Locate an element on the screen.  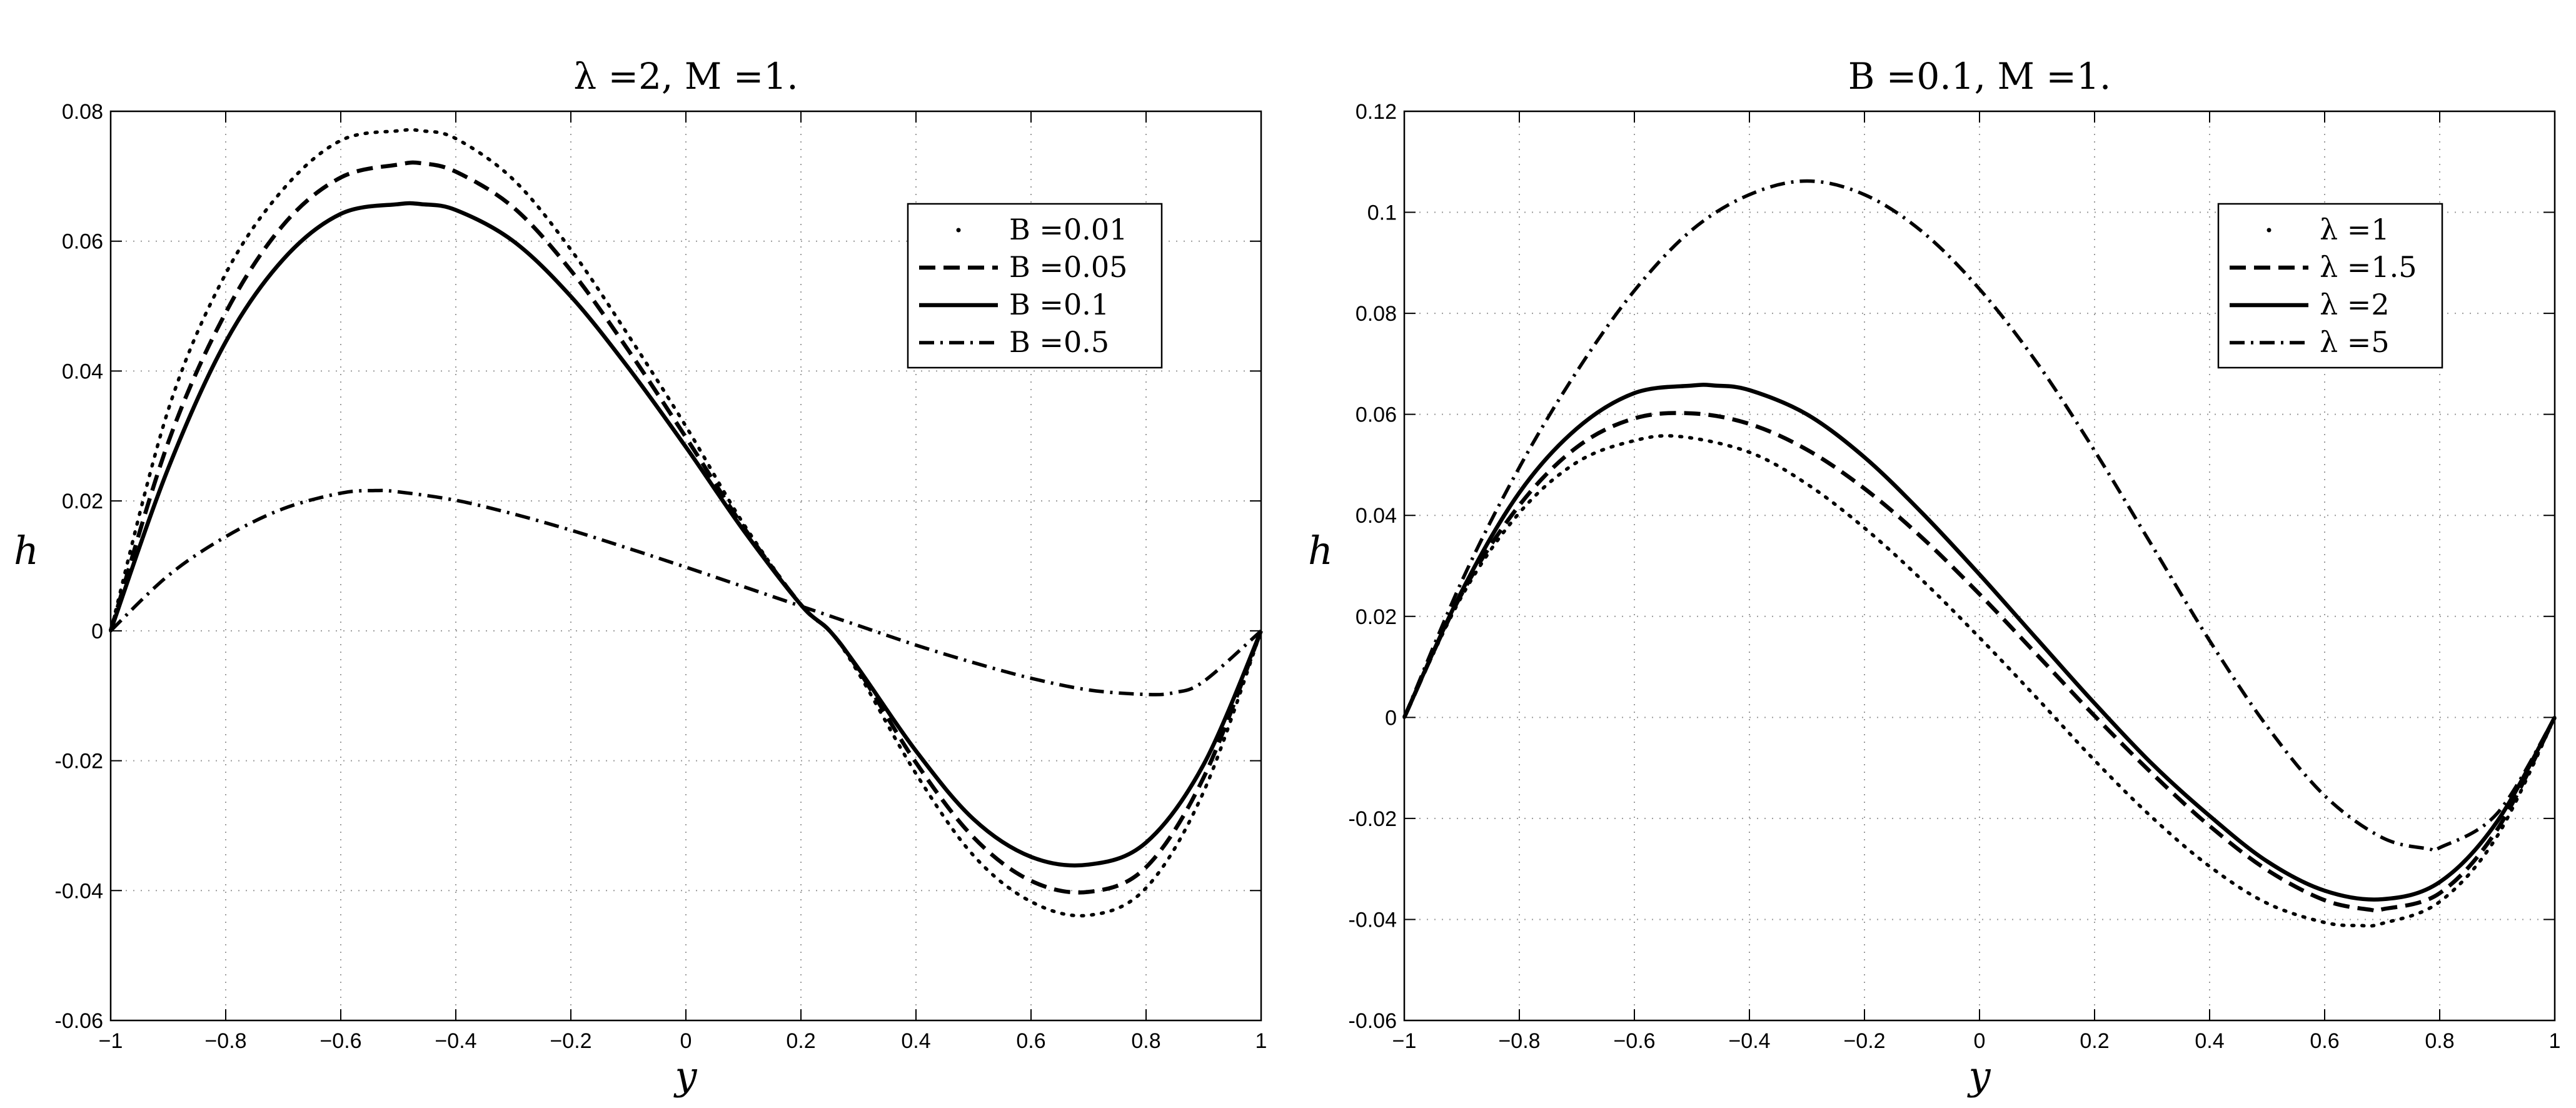
right-legend-label-1: λ =1 is located at coordinates (2355, 229).